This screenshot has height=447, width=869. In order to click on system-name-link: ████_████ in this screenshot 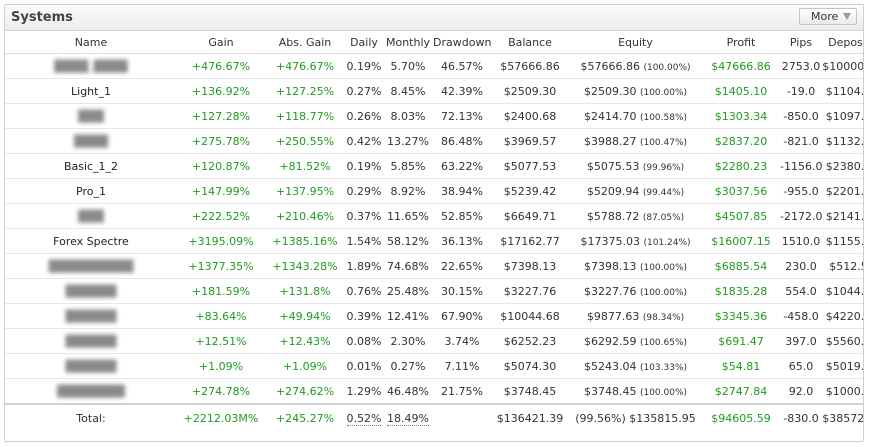, I will do `click(91, 66)`.